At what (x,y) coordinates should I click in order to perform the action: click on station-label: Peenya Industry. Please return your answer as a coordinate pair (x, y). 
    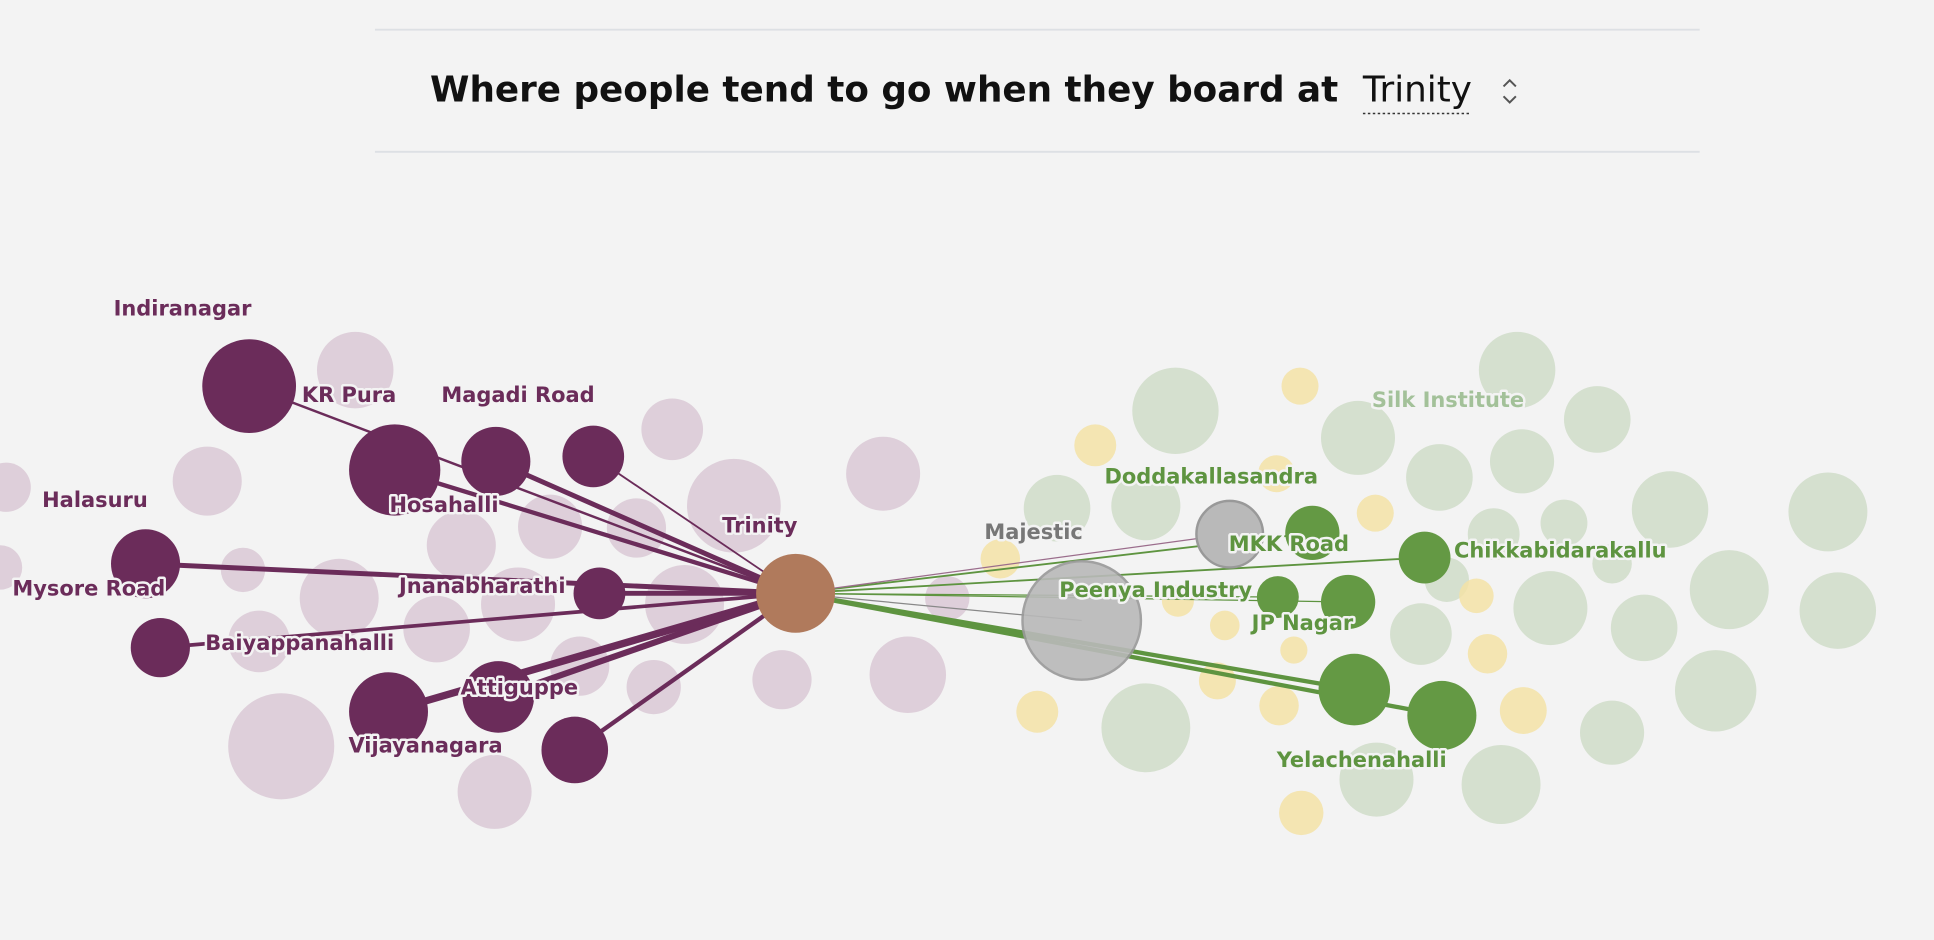
    Looking at the image, I should click on (1155, 590).